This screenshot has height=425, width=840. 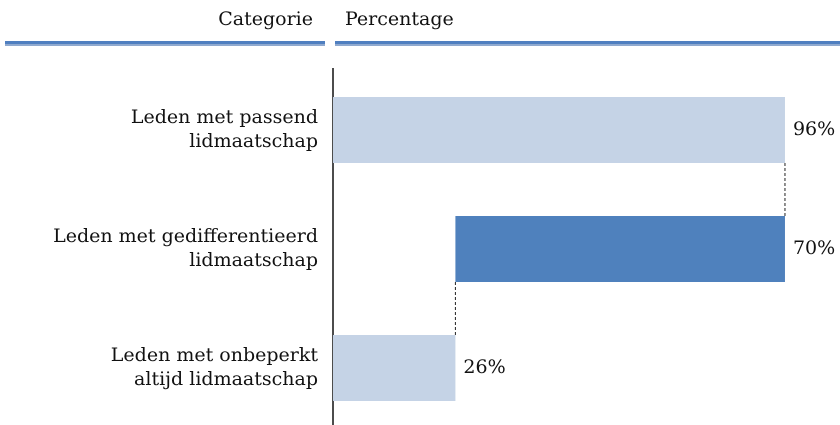 What do you see at coordinates (226, 379) in the screenshot?
I see `category-line: altijd lidmaatschap` at bounding box center [226, 379].